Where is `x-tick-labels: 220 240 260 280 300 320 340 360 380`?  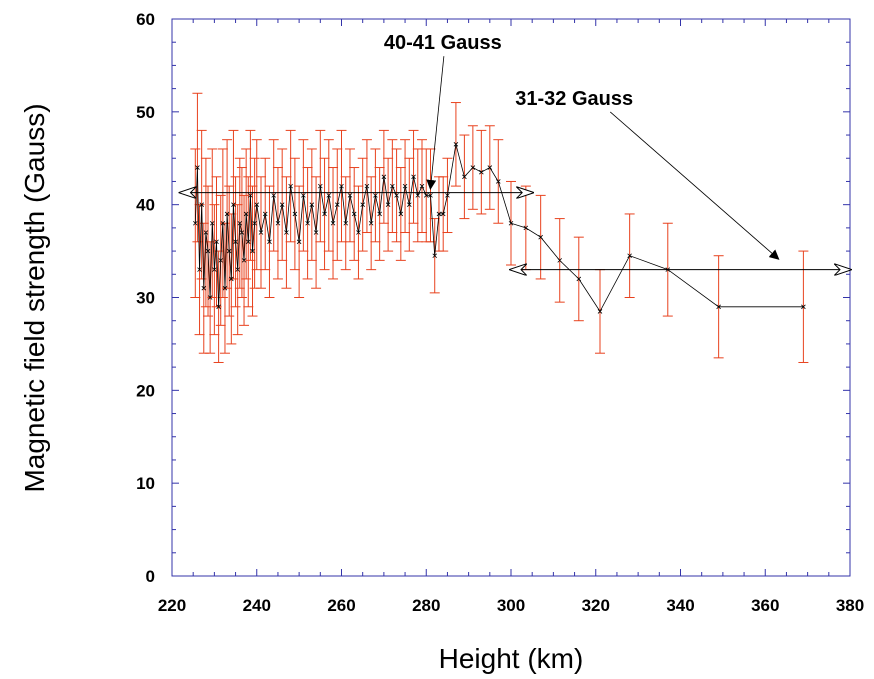
x-tick-labels: 220 240 260 280 300 320 340 360 380 is located at coordinates (511, 605).